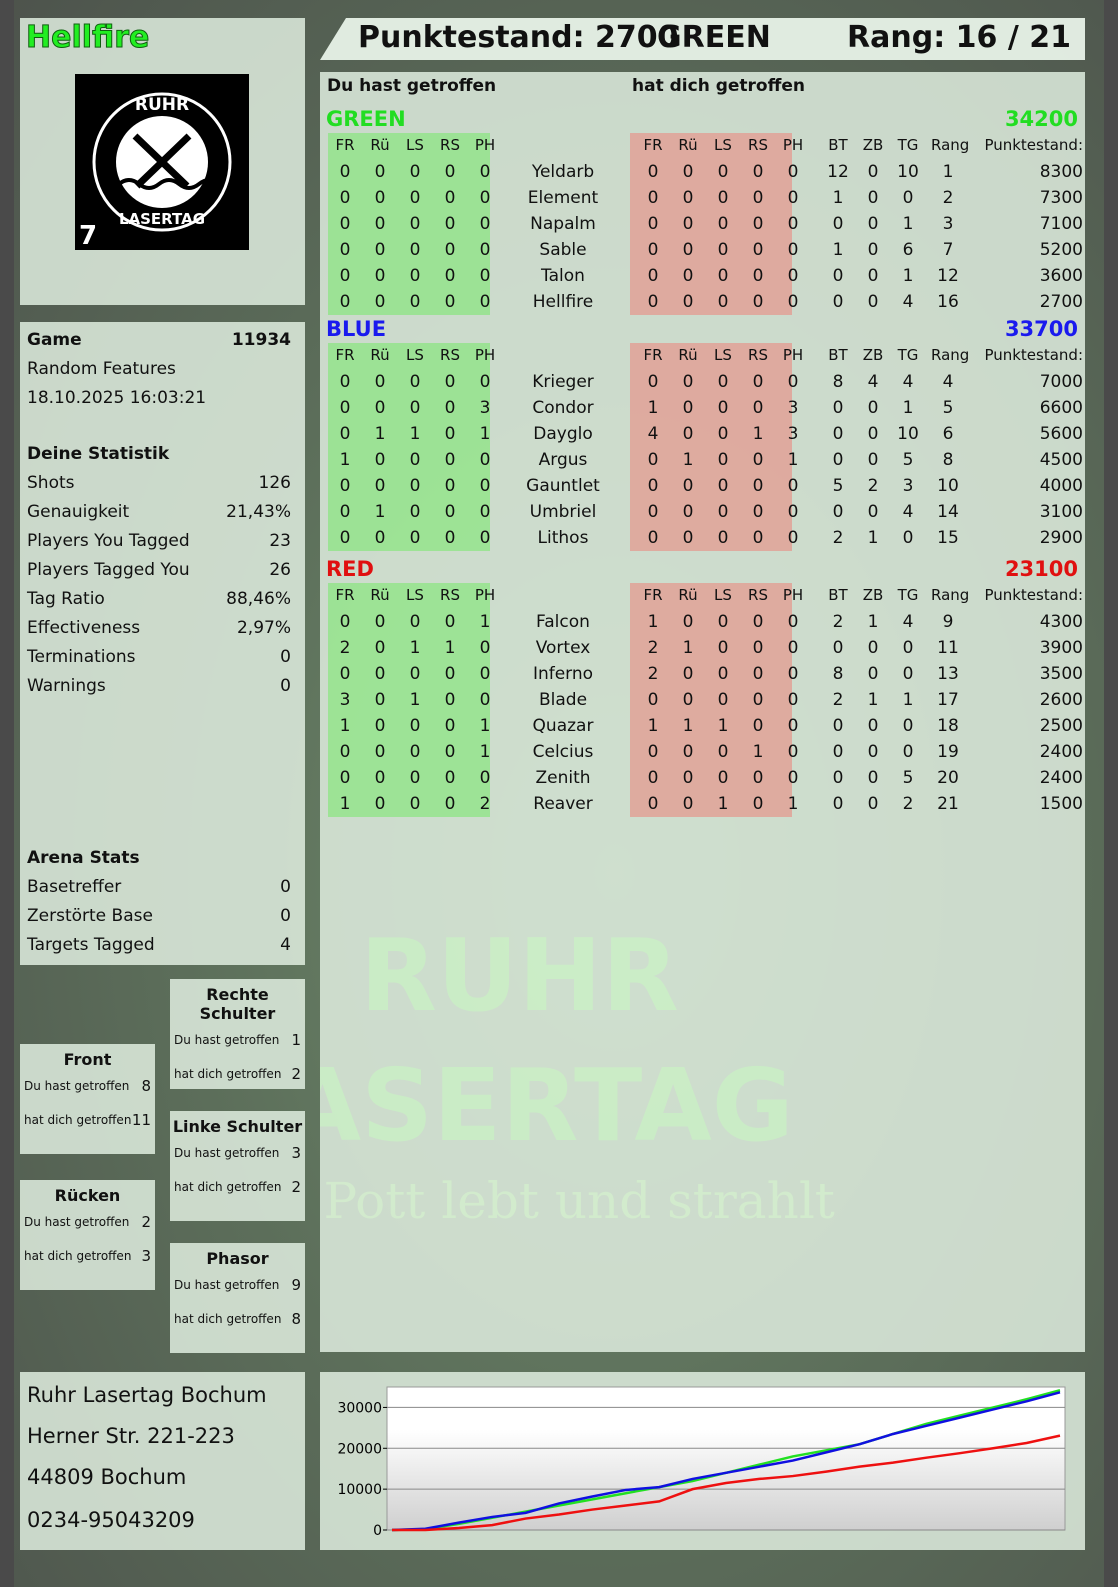  What do you see at coordinates (702, 250) in the screenshot?
I see `table-row: 0 0 0 0 0 Sable 0 0 0 0 0 1 0 6 7 5200` at bounding box center [702, 250].